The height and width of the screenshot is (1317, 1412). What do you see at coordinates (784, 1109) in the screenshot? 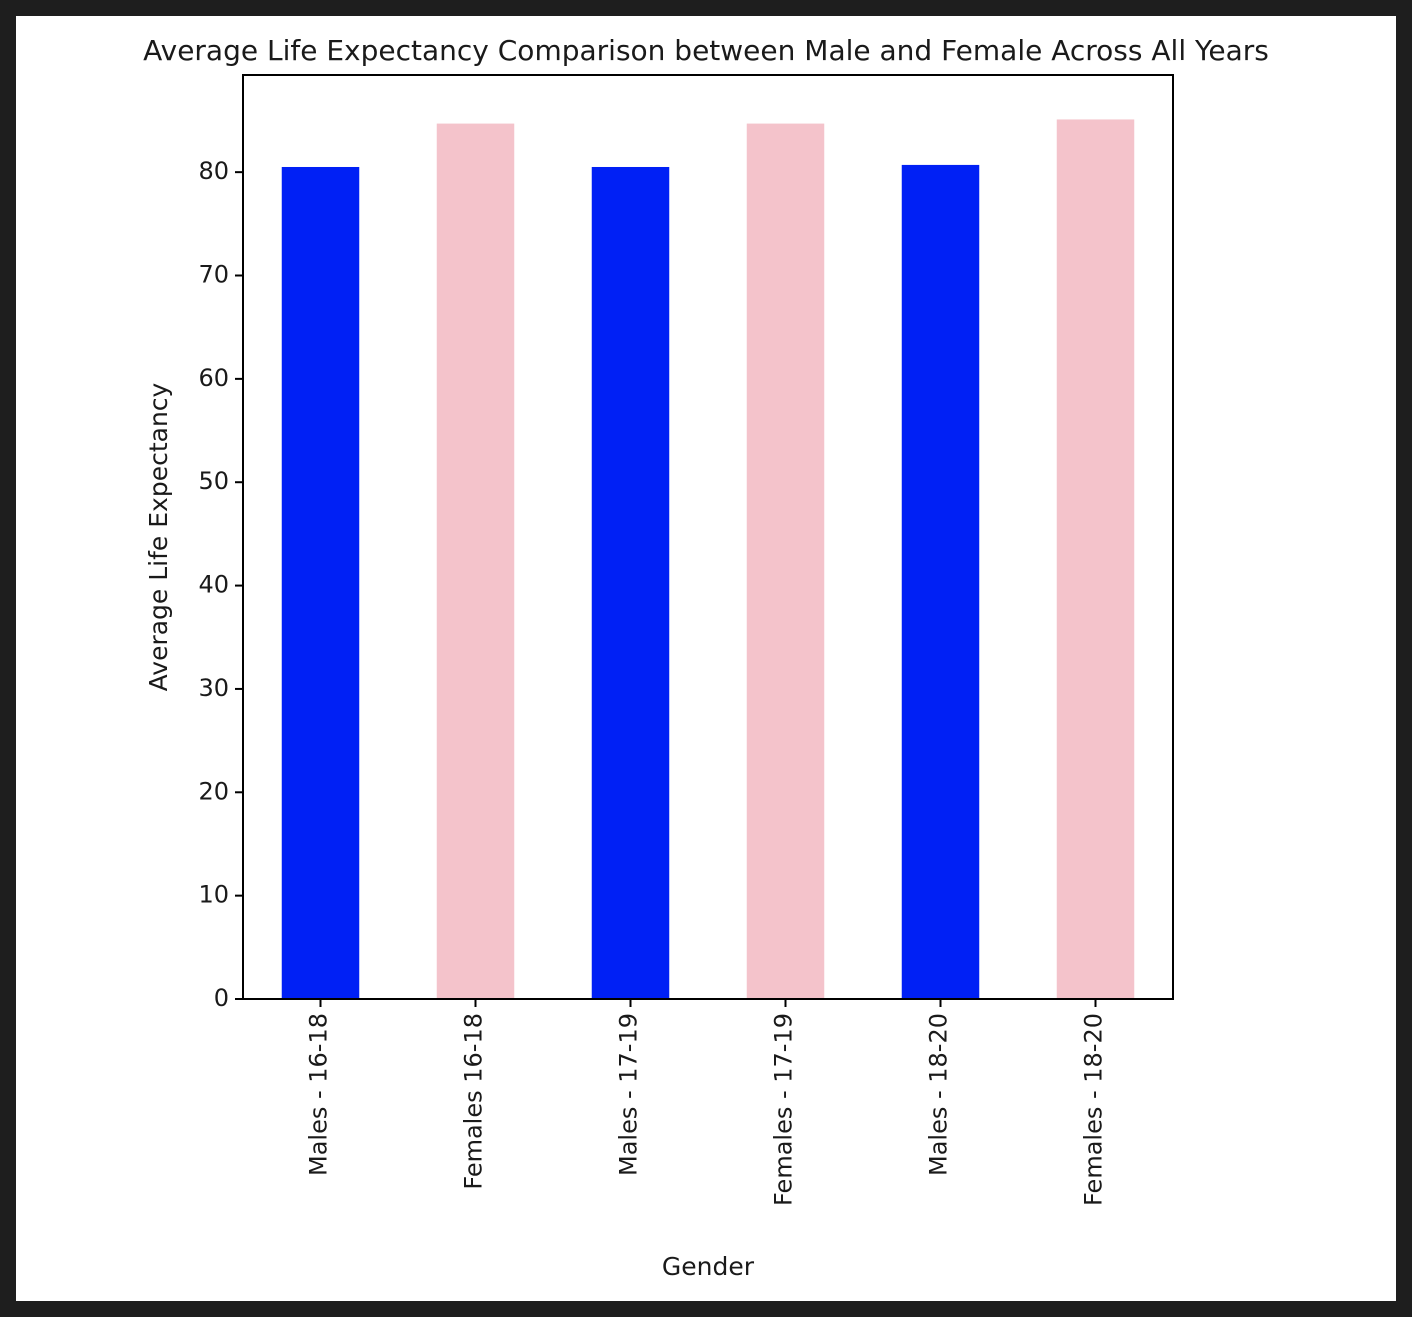
I see `x-tick-label: Females - 17-19` at bounding box center [784, 1109].